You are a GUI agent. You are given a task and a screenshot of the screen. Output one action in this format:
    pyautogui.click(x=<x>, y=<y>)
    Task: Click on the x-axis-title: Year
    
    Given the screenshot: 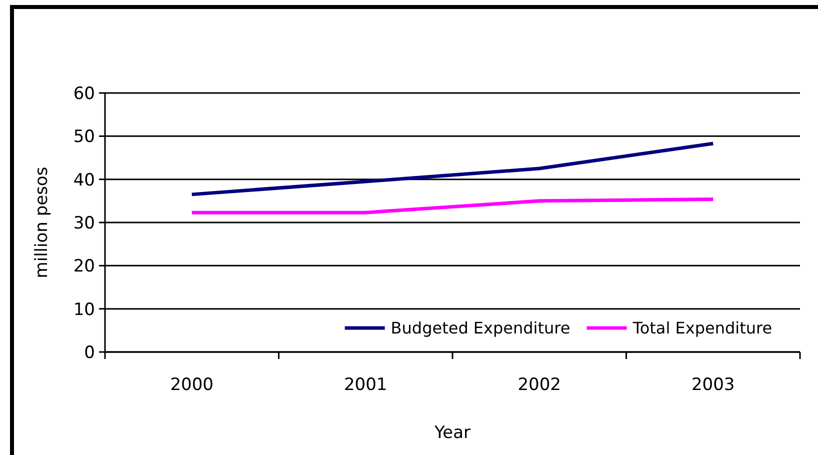 What is the action you would take?
    pyautogui.click(x=452, y=433)
    